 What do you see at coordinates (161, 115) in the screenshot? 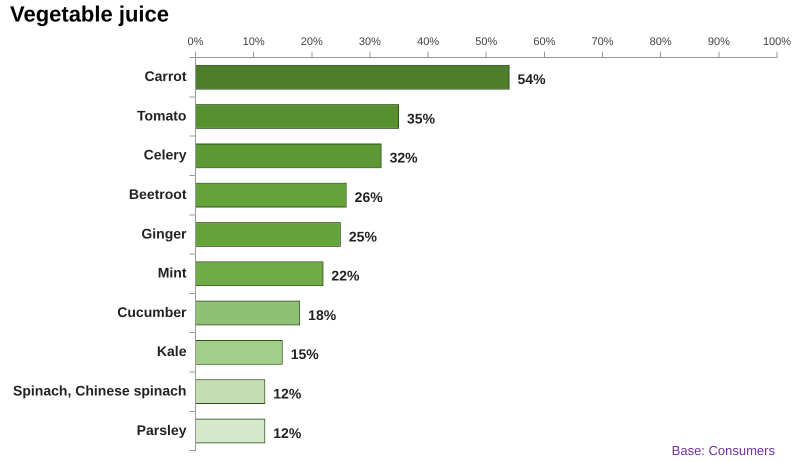
I see `y-tick-label: Tomato` at bounding box center [161, 115].